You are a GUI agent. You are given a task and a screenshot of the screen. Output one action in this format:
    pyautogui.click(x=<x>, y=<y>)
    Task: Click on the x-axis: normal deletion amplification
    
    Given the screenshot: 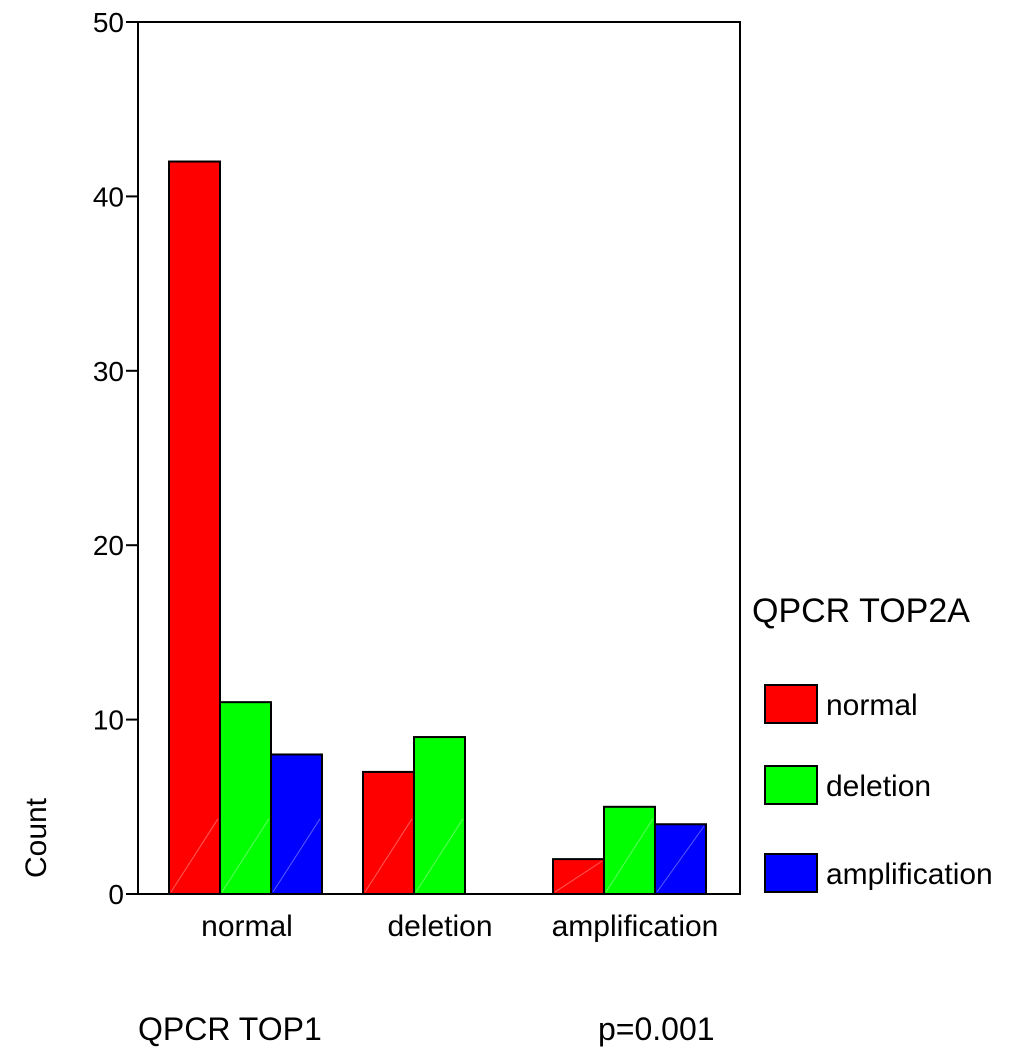 What is the action you would take?
    pyautogui.click(x=459, y=926)
    